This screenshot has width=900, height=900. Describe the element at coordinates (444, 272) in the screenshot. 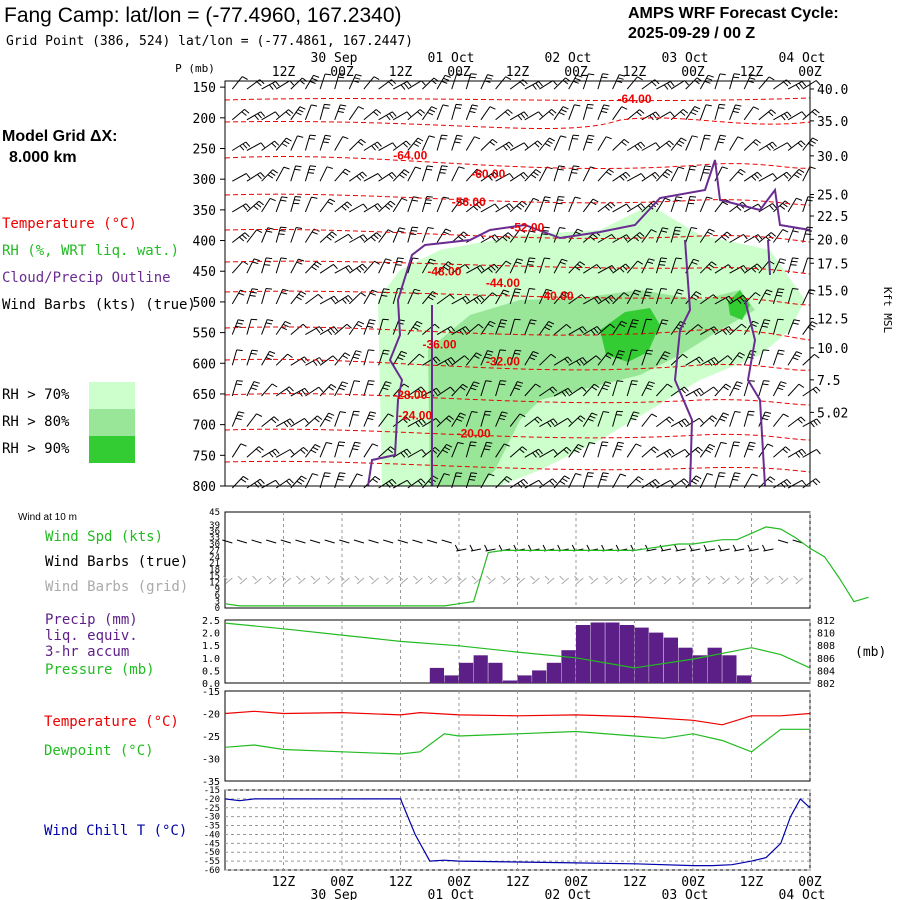

I see `temperature-contour-label: -48.00` at that location.